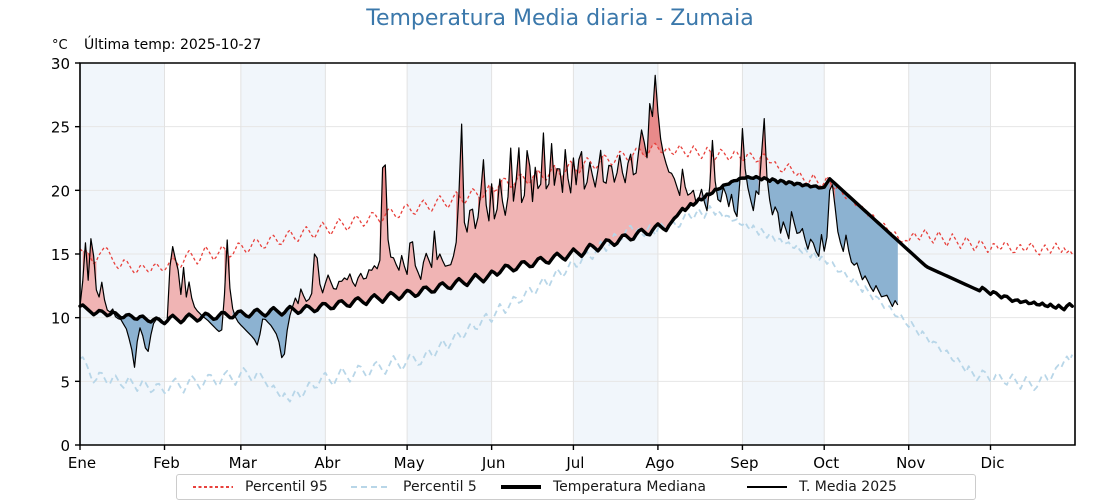 Image resolution: width=1120 pixels, height=500 pixels. What do you see at coordinates (409, 463) in the screenshot?
I see `x-tick-label-may: May` at bounding box center [409, 463].